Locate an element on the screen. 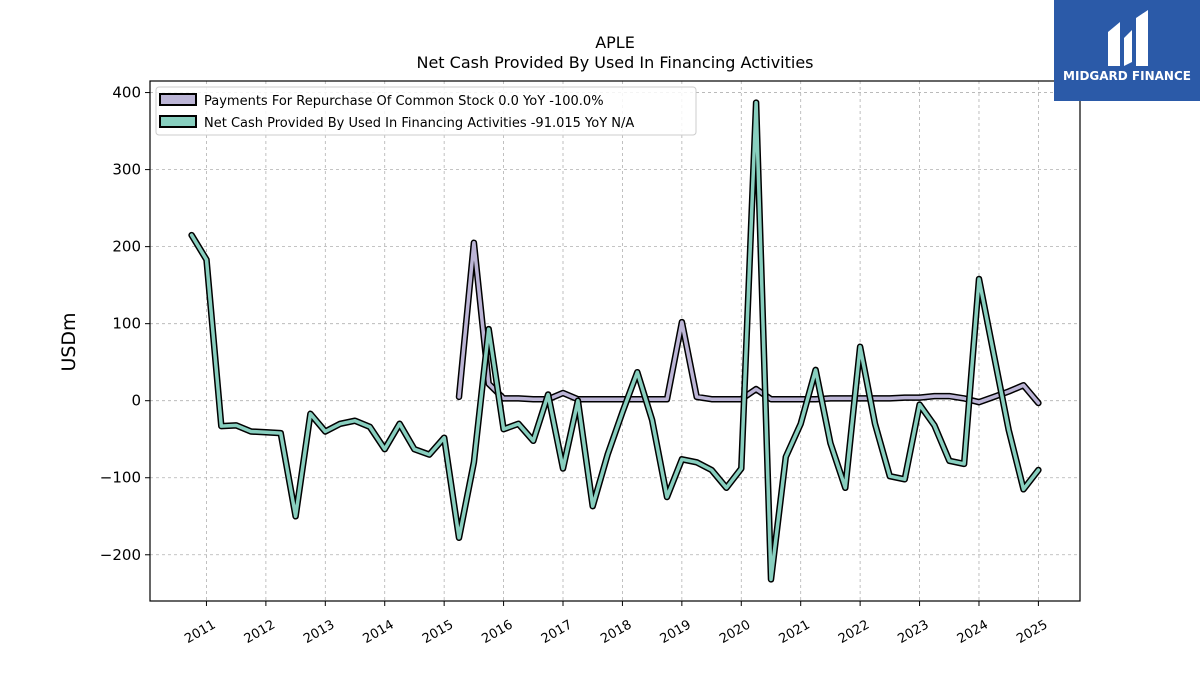 Image resolution: width=1200 pixels, height=675 pixels. x-tick-label: 2020 is located at coordinates (735, 632).